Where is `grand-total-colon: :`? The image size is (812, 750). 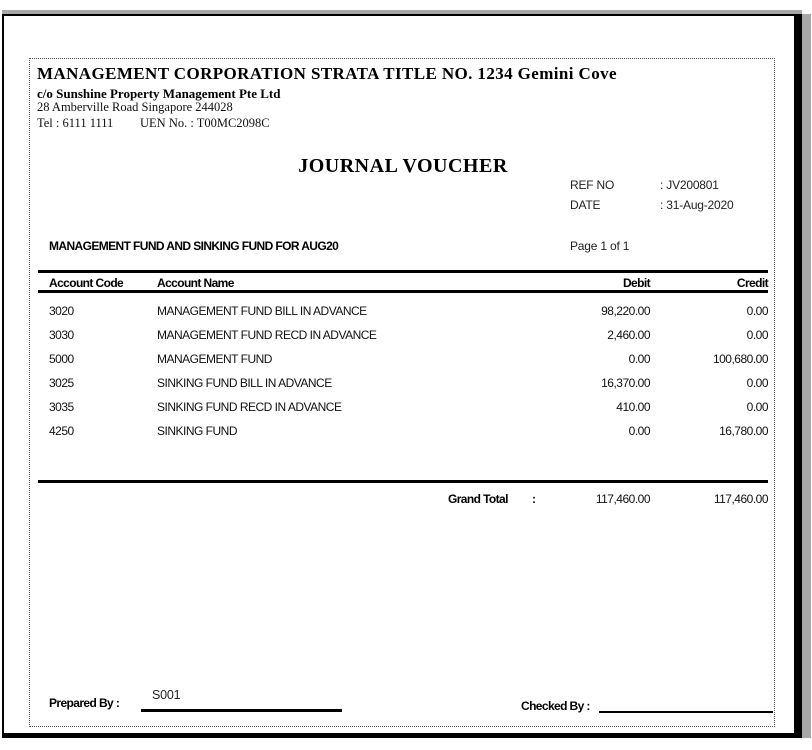
grand-total-colon: : is located at coordinates (534, 499).